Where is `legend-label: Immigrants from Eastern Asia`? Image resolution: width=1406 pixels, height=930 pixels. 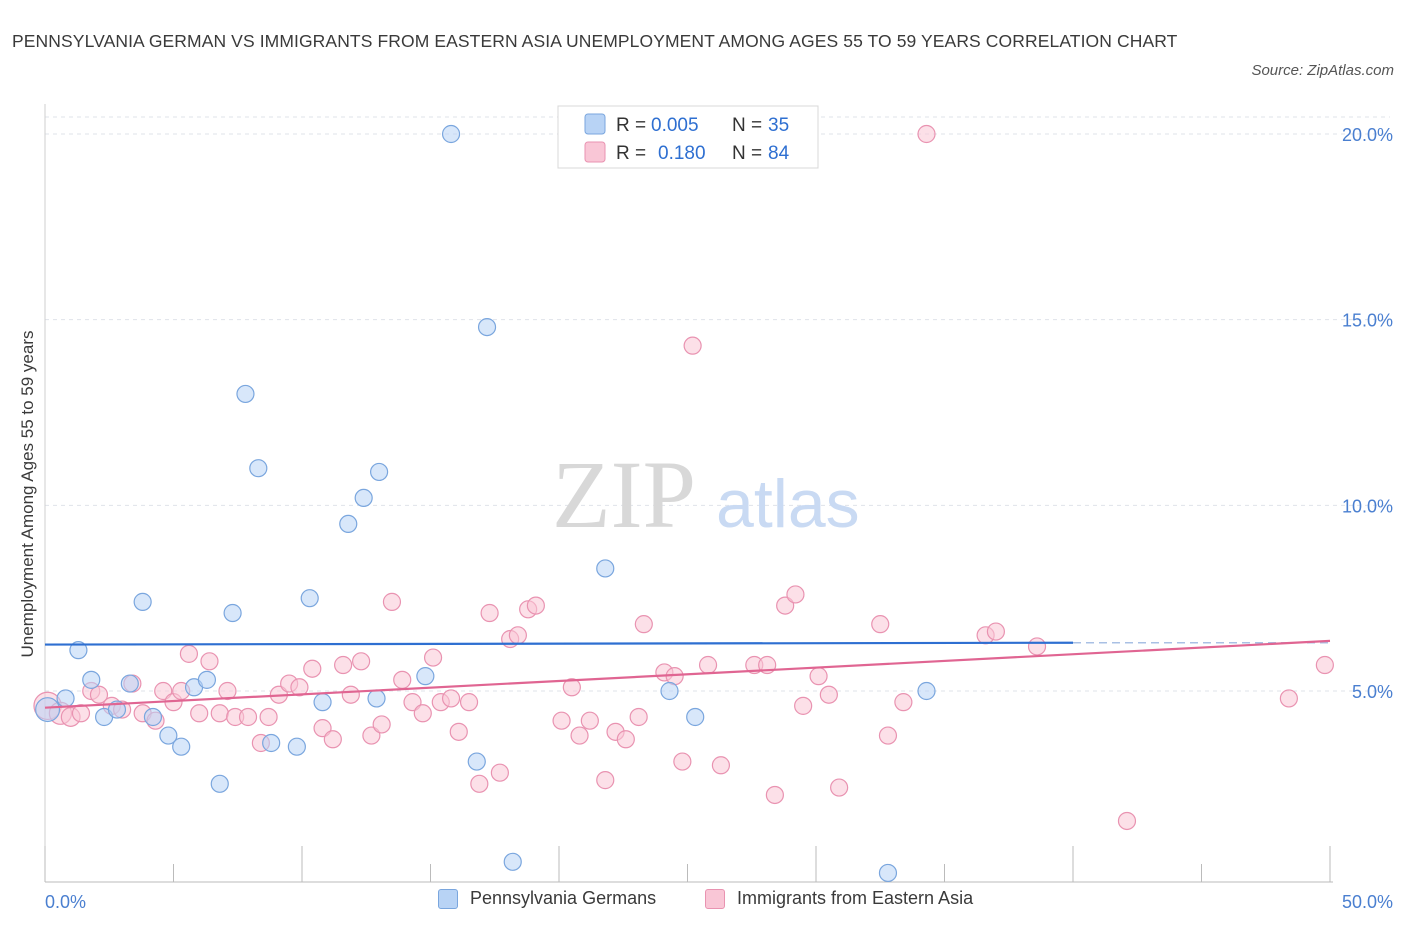 legend-label: Immigrants from Eastern Asia is located at coordinates (855, 898).